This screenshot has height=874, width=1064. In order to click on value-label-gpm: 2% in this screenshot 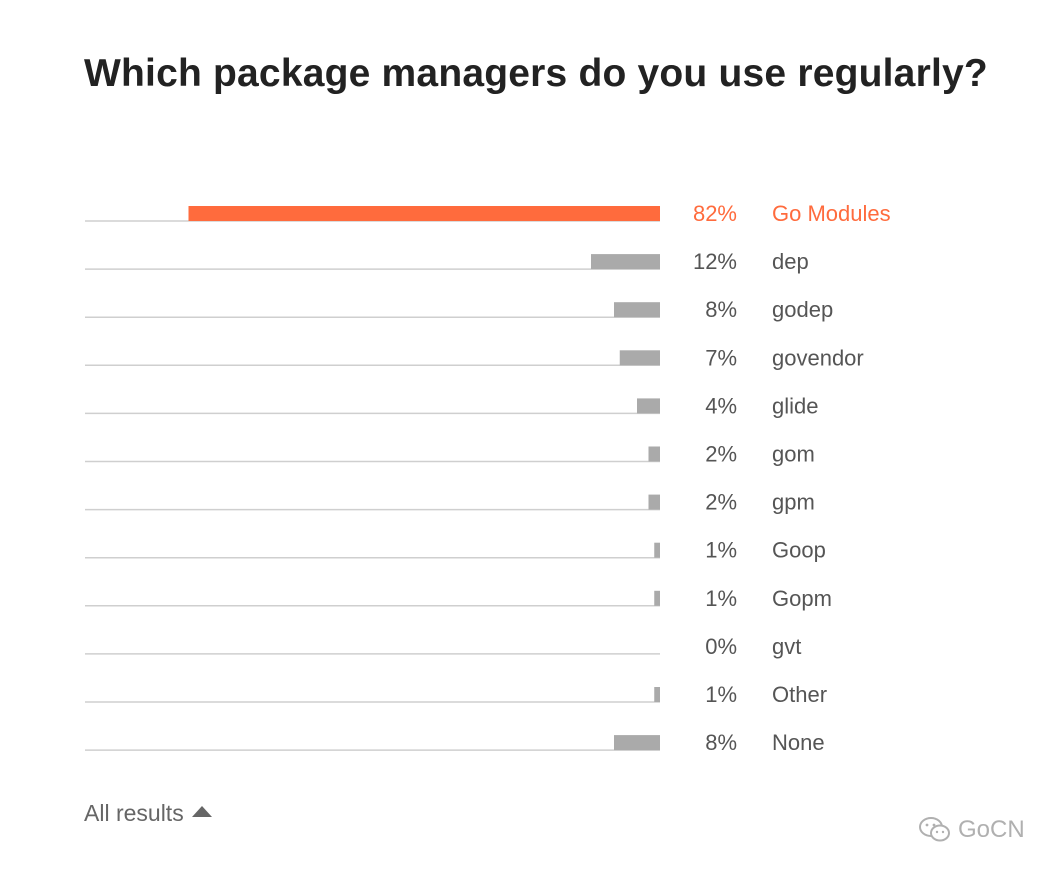, I will do `click(721, 502)`.